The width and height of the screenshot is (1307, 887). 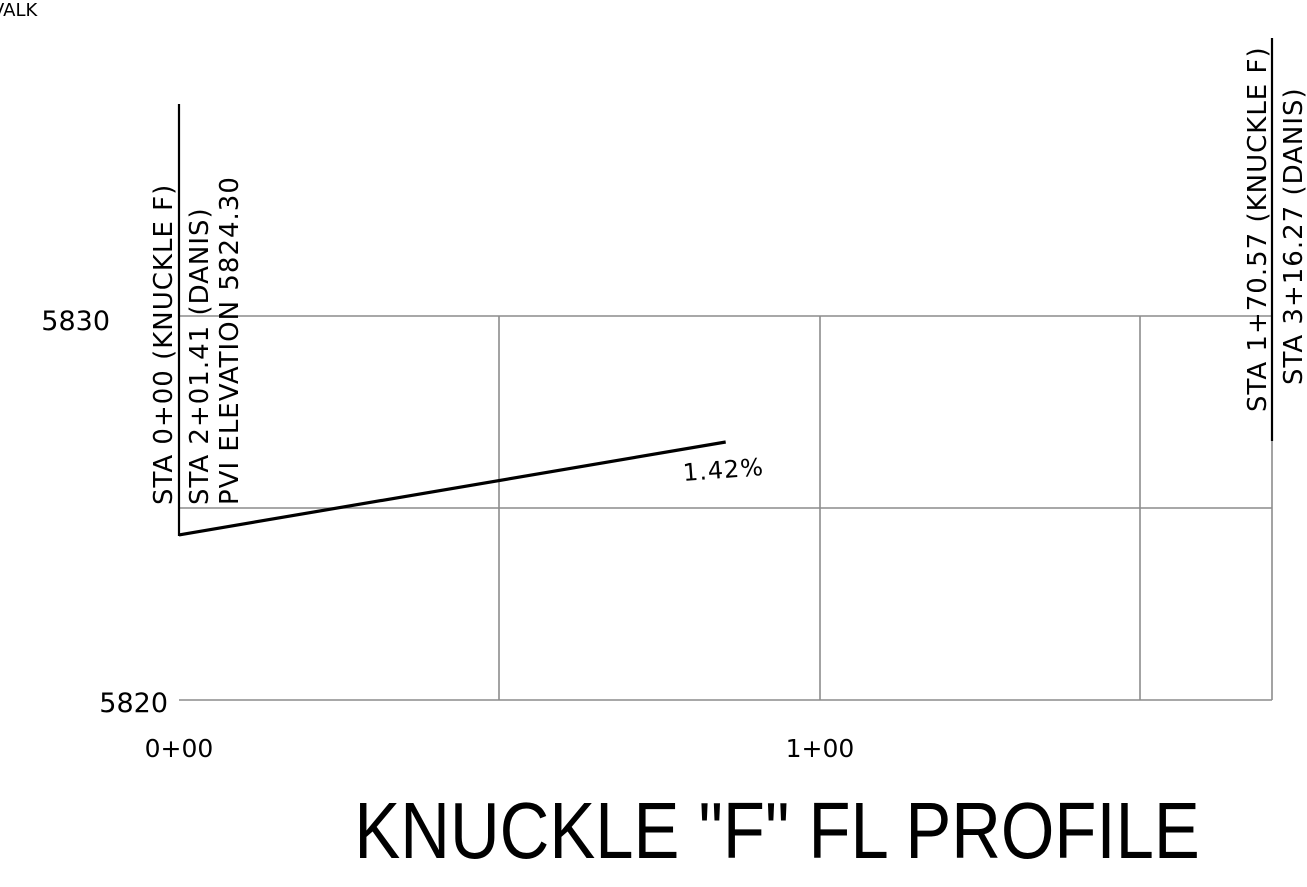 I want to click on grade-label: 1.42%, so click(x=723, y=470).